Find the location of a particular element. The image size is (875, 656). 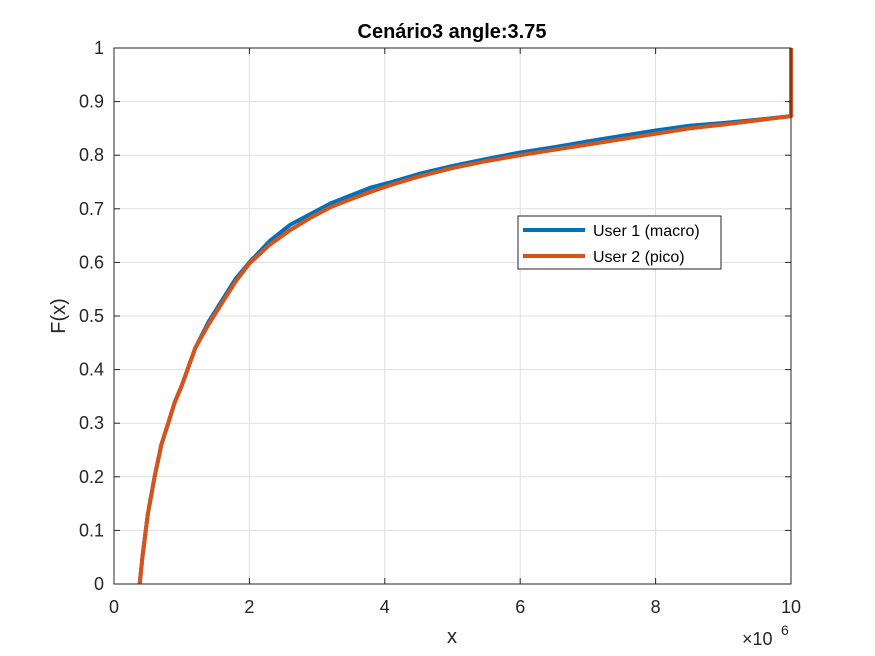

legend-label-user-1: User 1 (macro) is located at coordinates (646, 231).